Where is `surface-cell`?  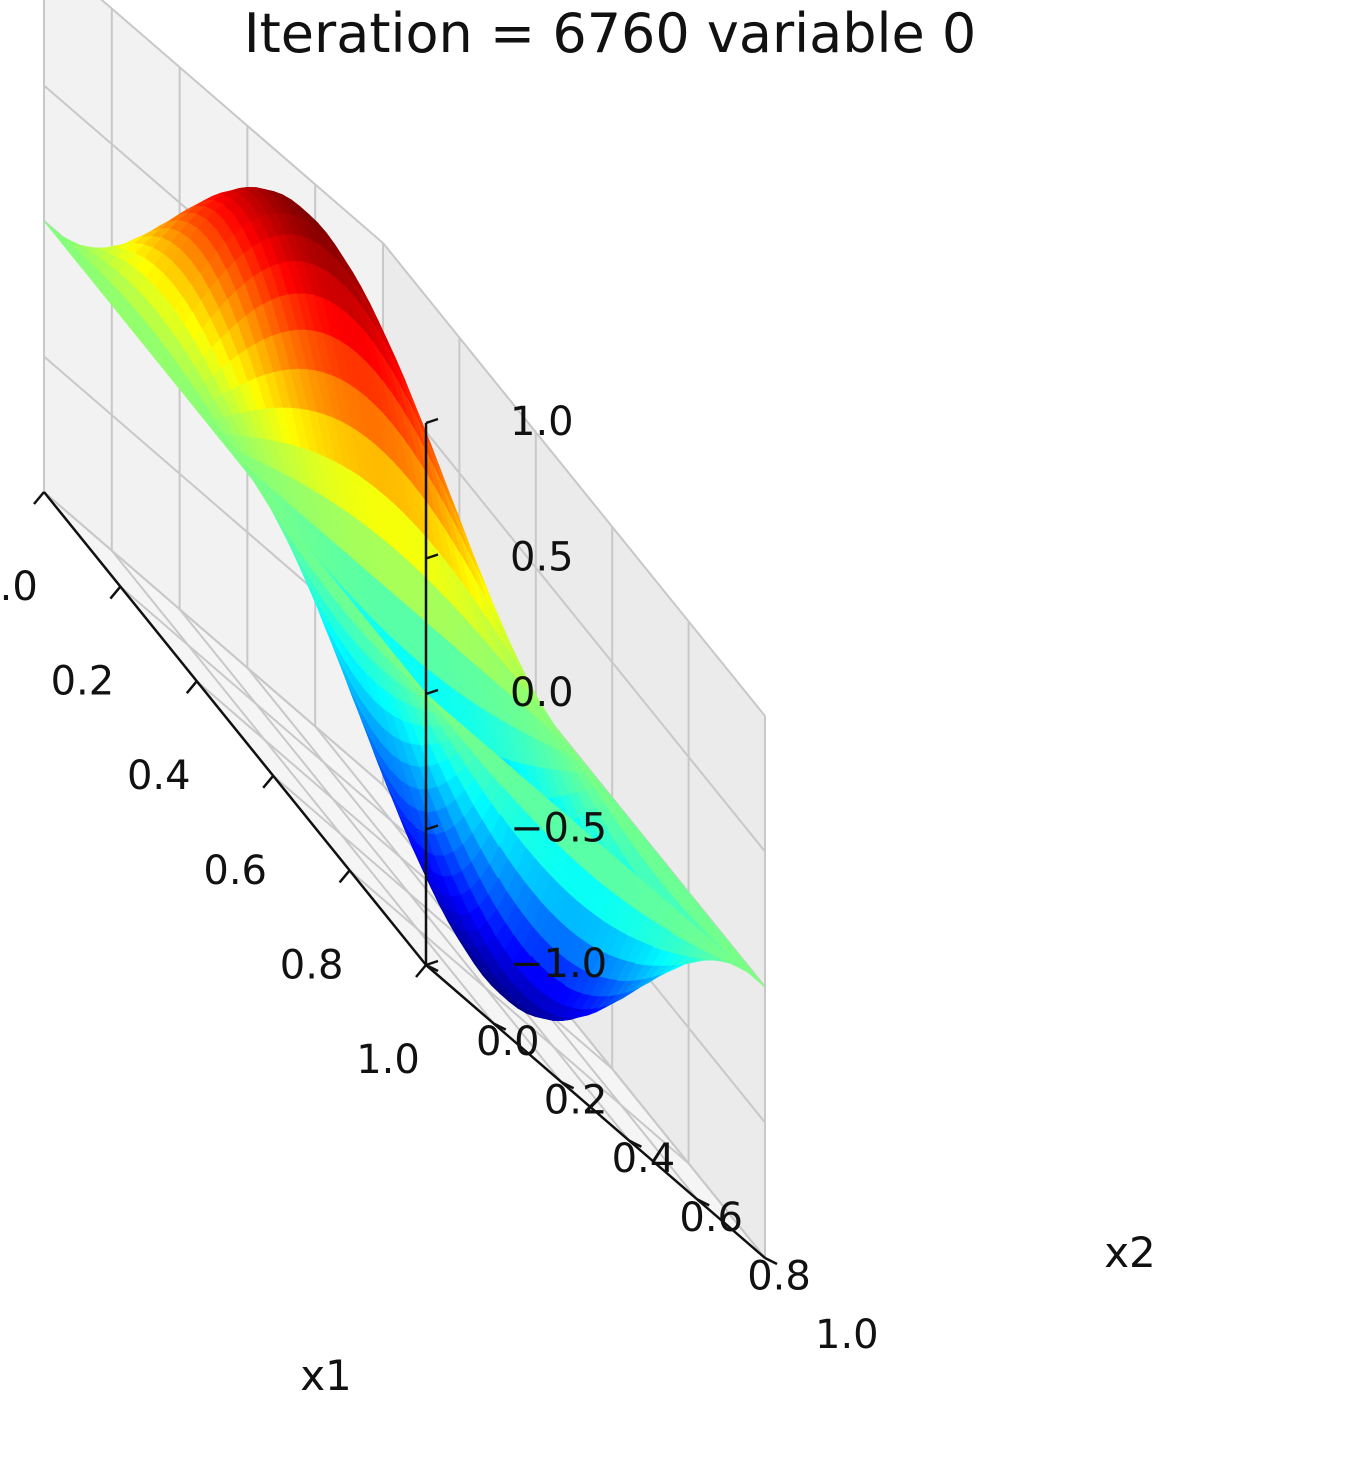
surface-cell is located at coordinates (425, 691).